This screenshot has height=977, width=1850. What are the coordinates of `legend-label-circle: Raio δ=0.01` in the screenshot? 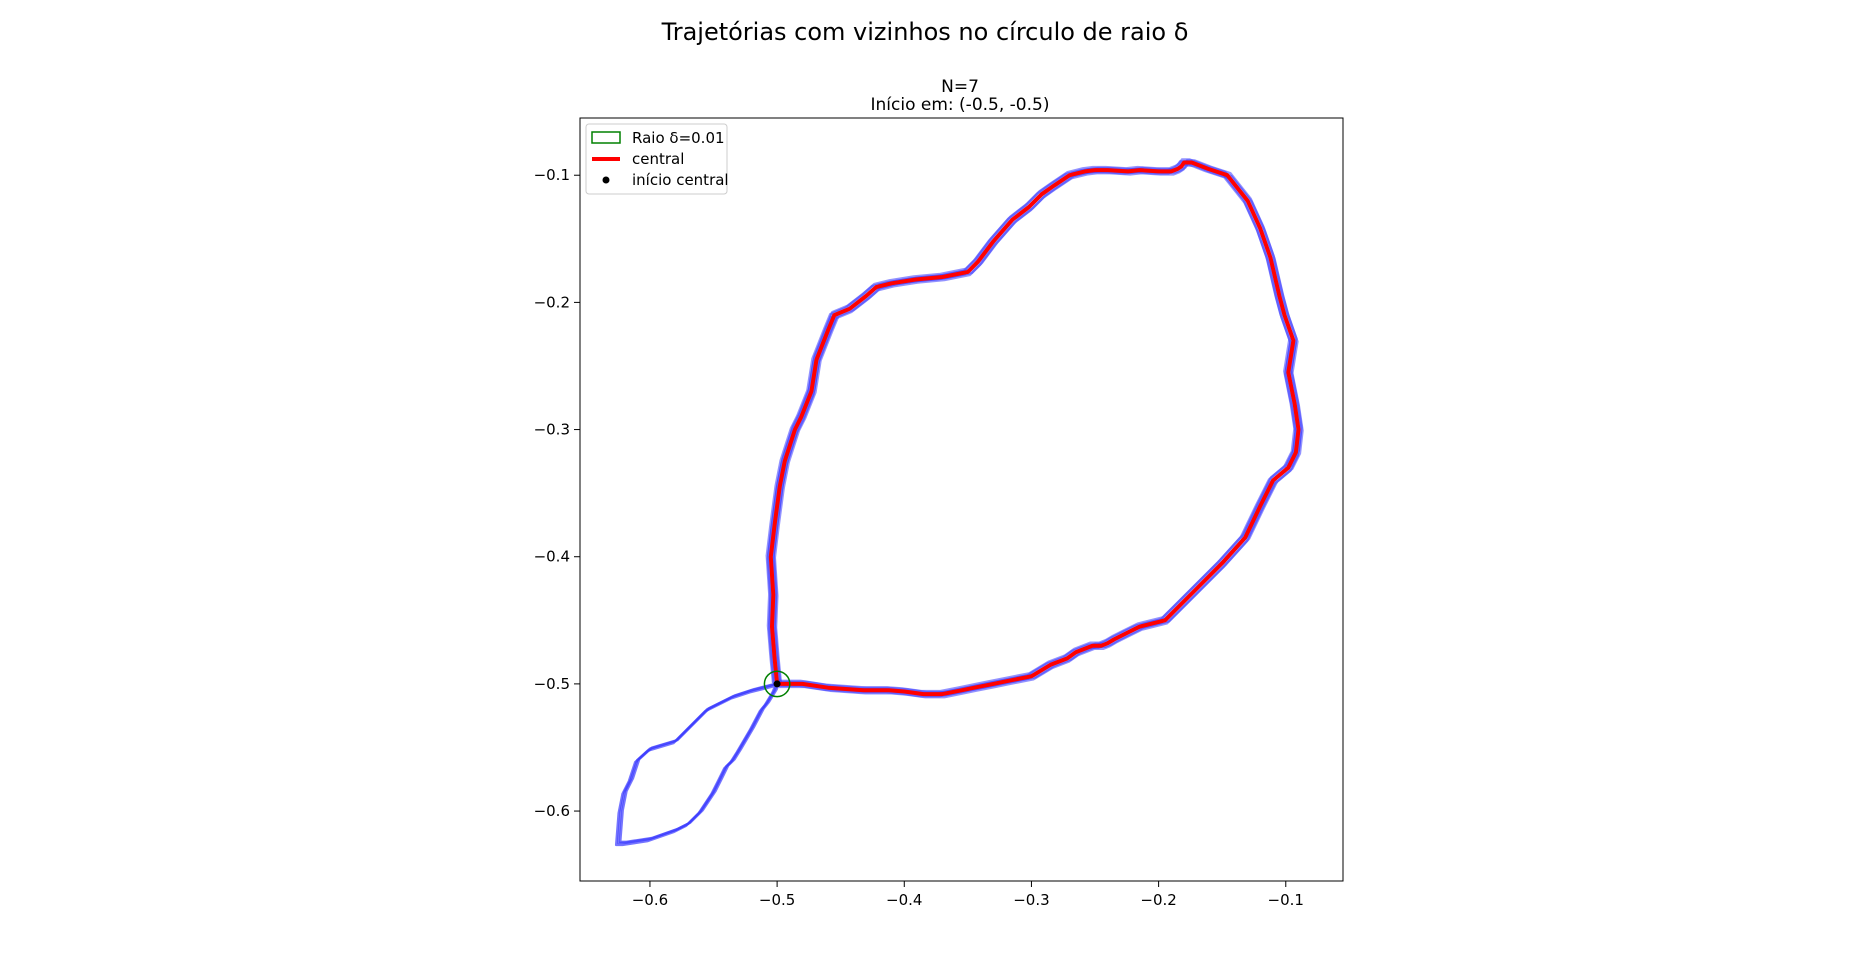 It's located at (678, 138).